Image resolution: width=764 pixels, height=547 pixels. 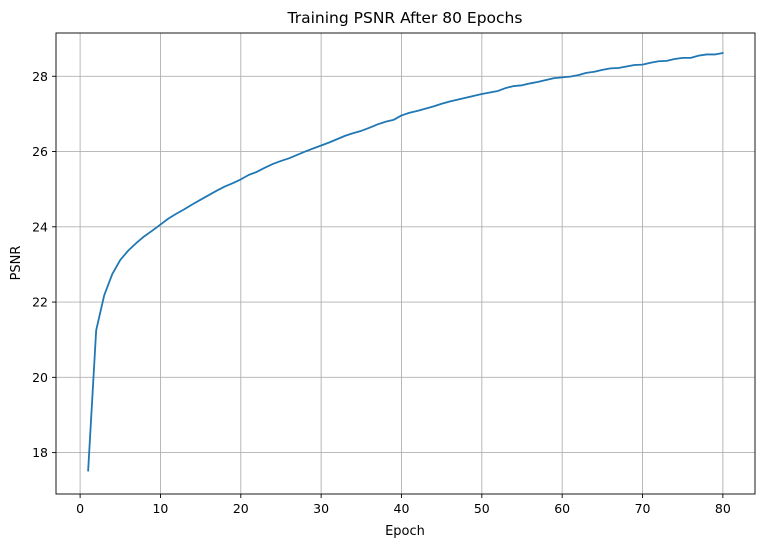 What do you see at coordinates (405, 18) in the screenshot?
I see `chart-title: Training PSNR After 80 Epochs` at bounding box center [405, 18].